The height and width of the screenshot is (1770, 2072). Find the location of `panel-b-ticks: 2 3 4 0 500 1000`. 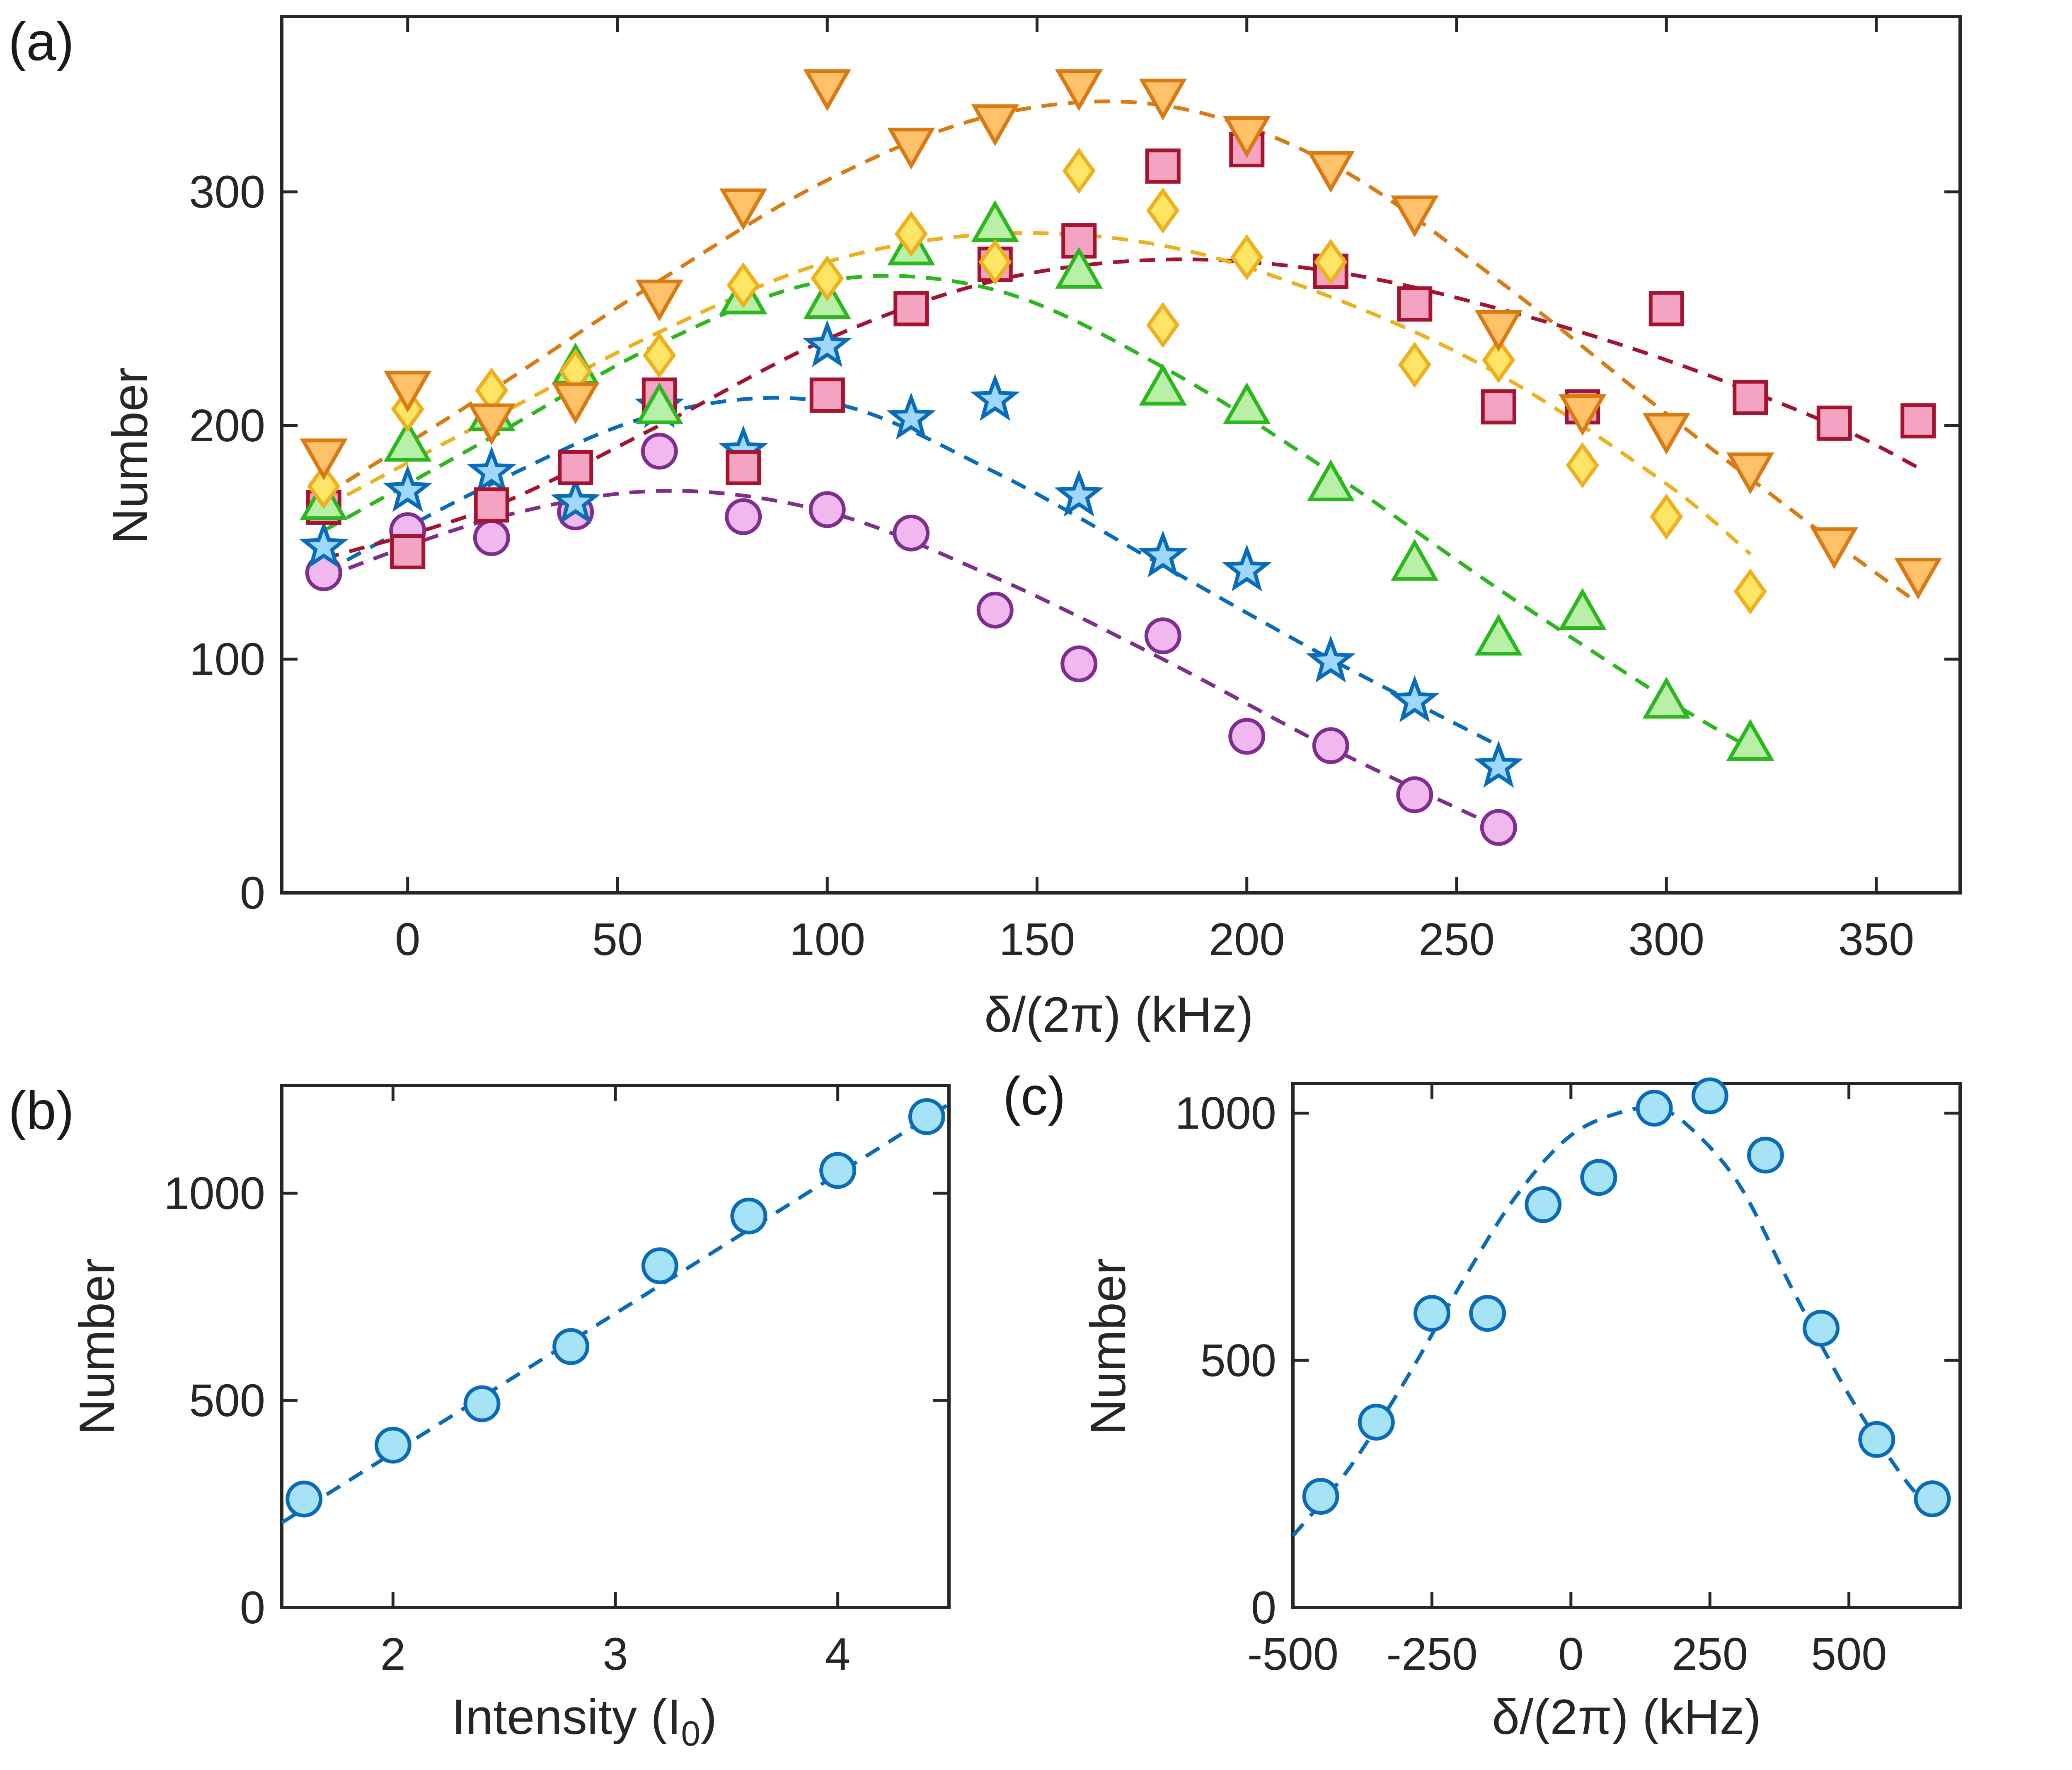

panel-b-ticks: 2 3 4 0 500 1000 is located at coordinates (556, 1383).